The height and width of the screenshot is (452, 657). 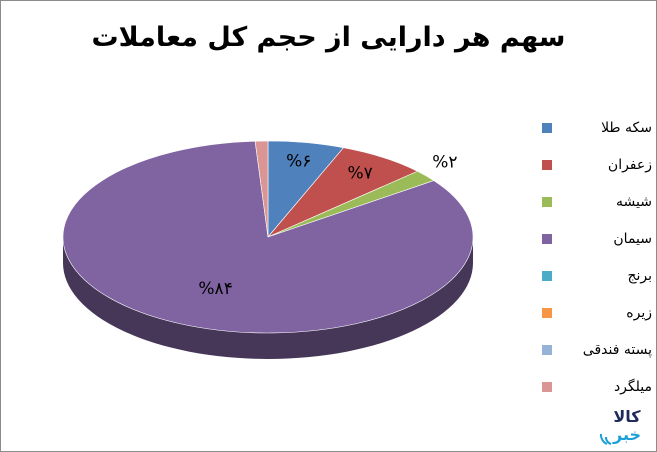 I want to click on legend-item-3: سیمان, so click(x=596, y=239).